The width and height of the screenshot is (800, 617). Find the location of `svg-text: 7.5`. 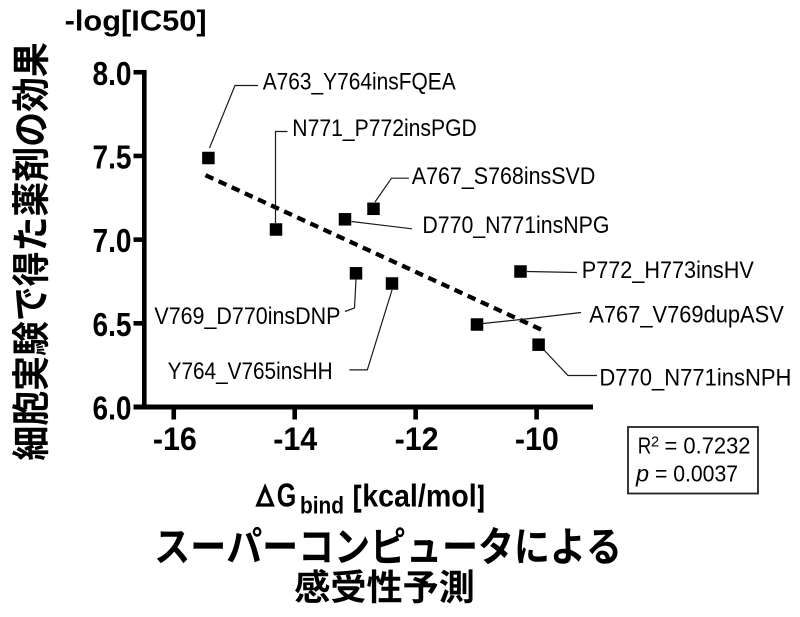

svg-text: 7.5 is located at coordinates (112, 157).